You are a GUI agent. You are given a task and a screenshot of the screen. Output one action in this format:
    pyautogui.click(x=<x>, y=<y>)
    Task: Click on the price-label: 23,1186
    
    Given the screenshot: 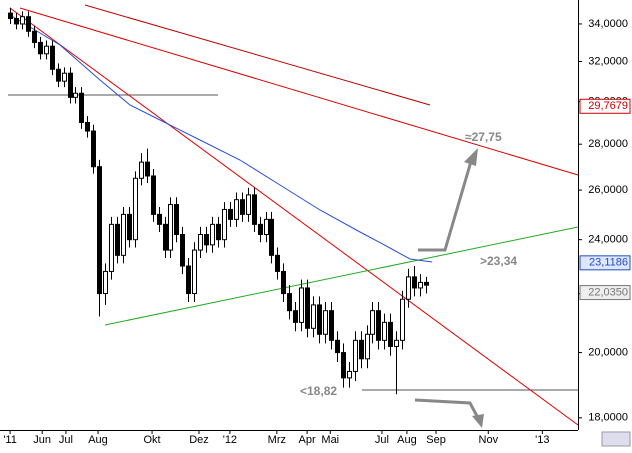 What is the action you would take?
    pyautogui.click(x=608, y=263)
    